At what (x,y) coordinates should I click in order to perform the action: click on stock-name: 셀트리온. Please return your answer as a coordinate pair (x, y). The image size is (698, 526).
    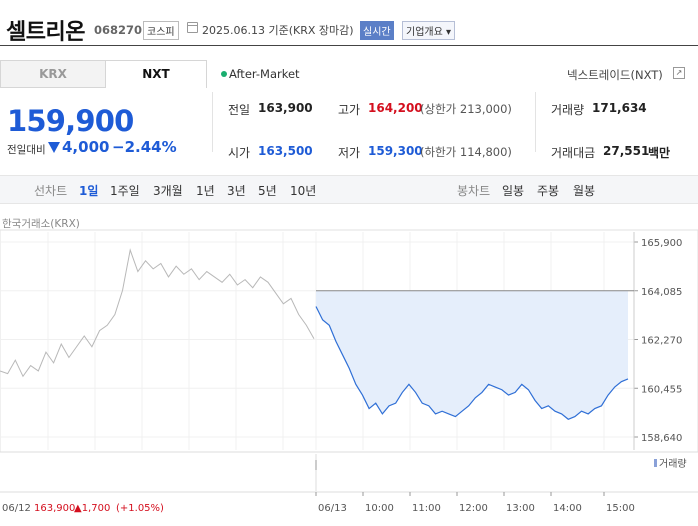
    Looking at the image, I should click on (45, 32).